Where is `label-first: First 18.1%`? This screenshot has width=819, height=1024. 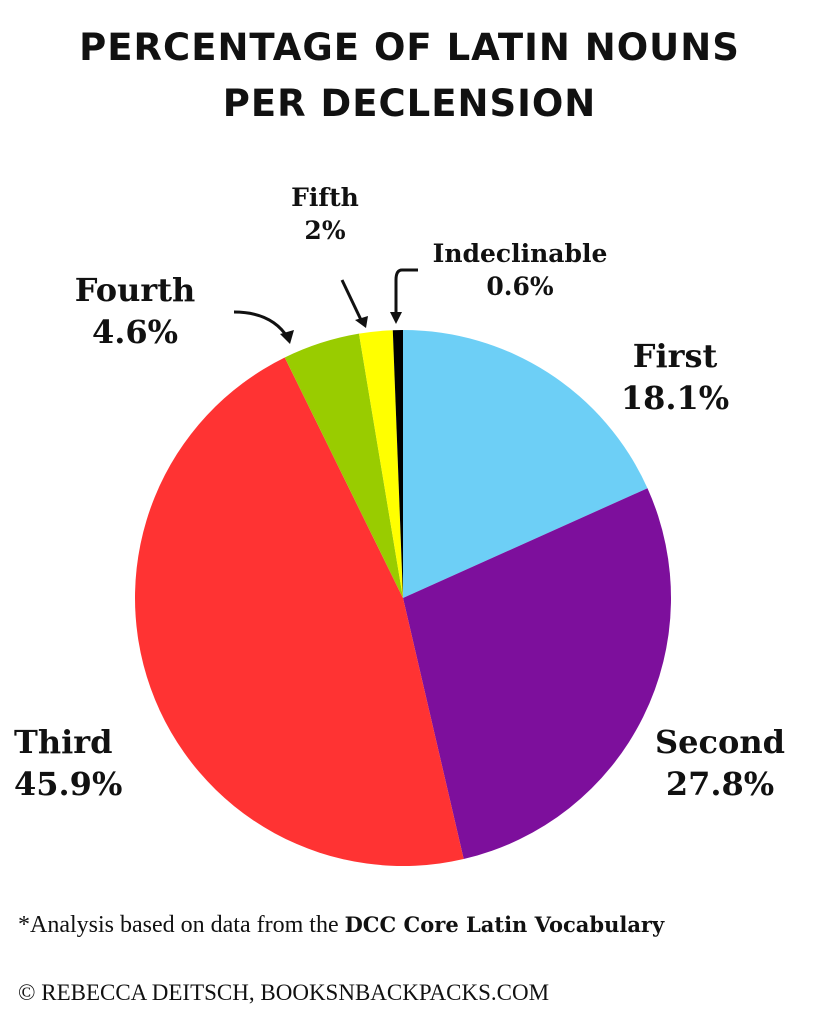
label-first: First 18.1% is located at coordinates (675, 377).